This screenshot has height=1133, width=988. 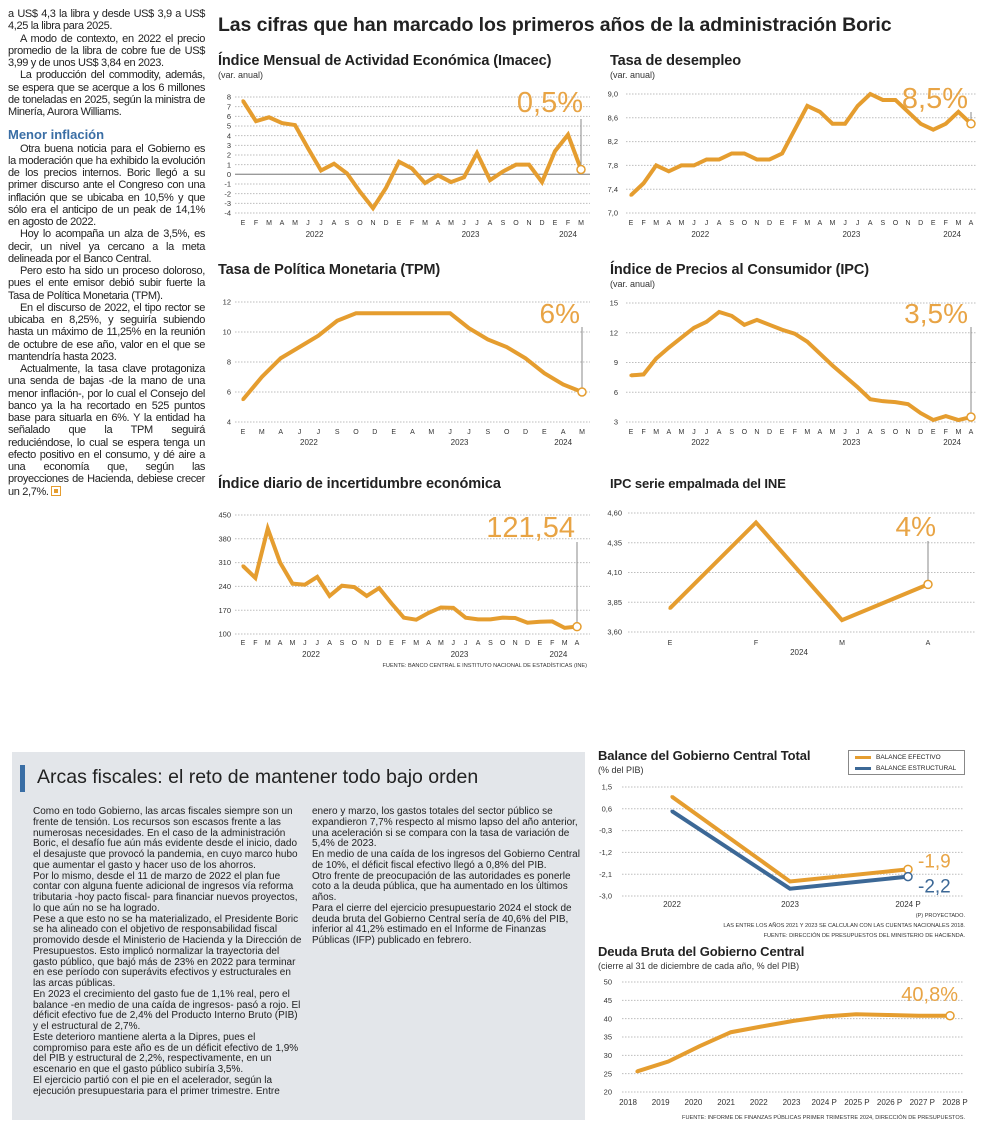 I want to click on y-tick-label: 7,4, so click(x=613, y=189).